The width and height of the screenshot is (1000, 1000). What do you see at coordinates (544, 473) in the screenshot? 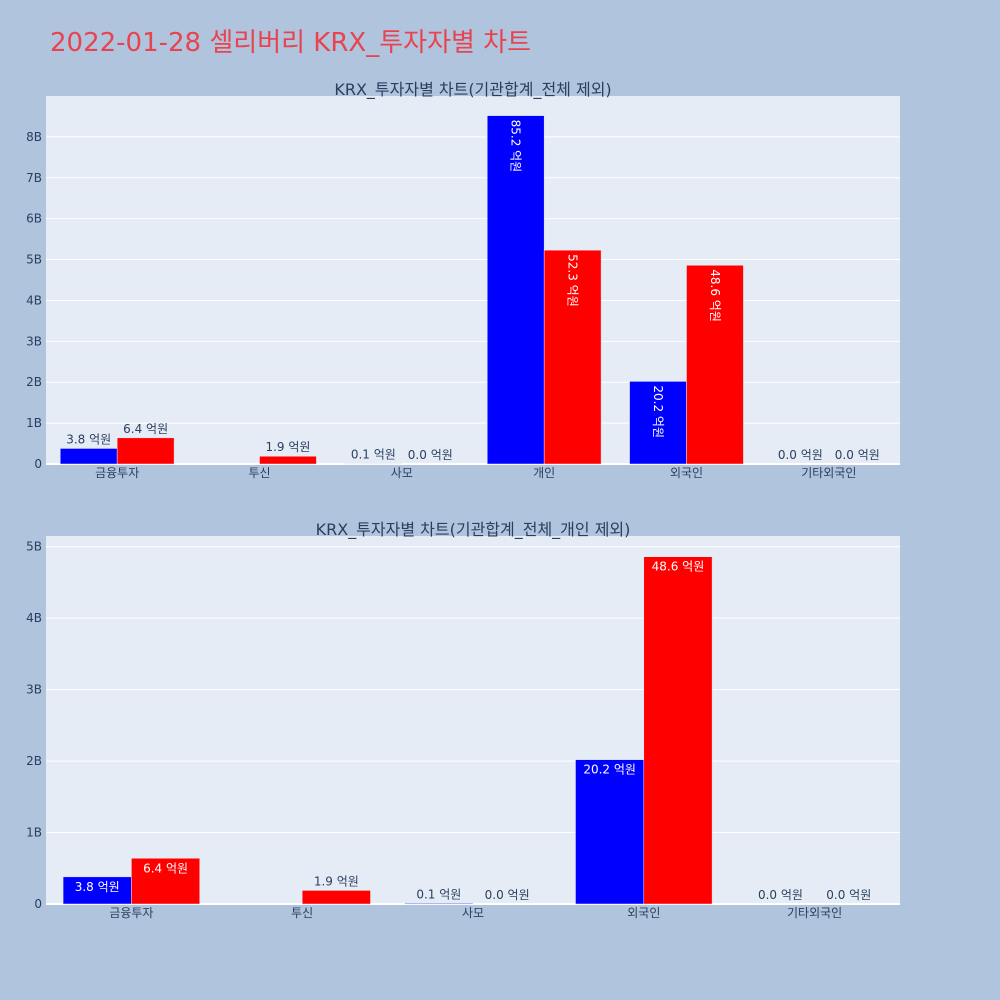
I see `x-tick-label: 개인` at bounding box center [544, 473].